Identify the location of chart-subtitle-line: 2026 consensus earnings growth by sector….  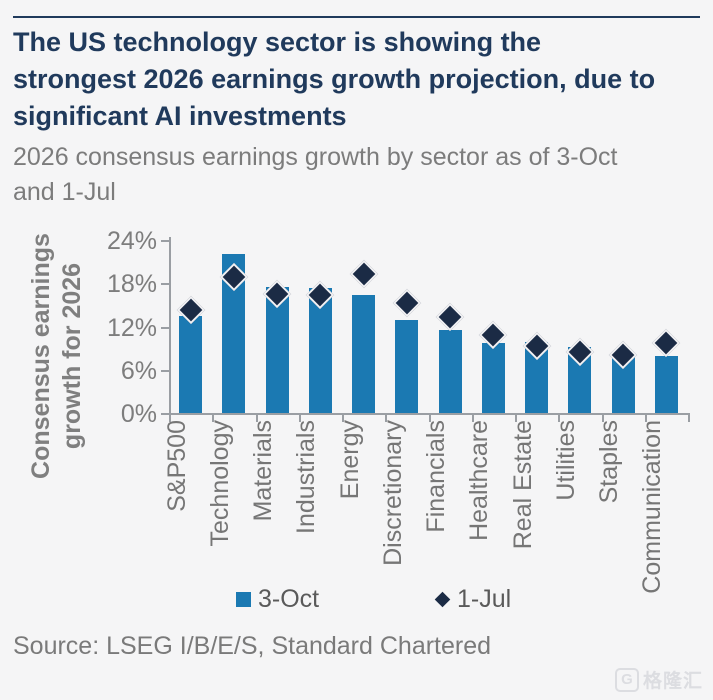
(315, 157).